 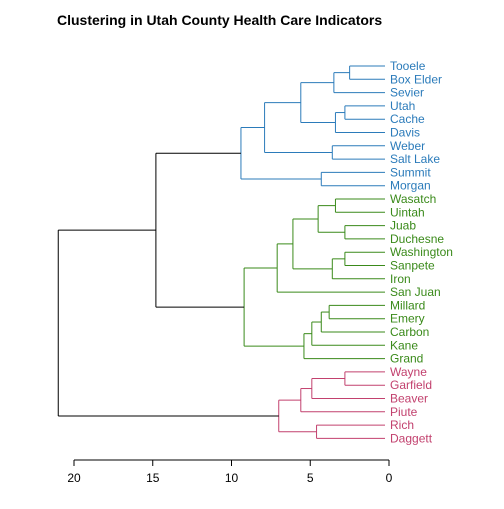 What do you see at coordinates (411, 438) in the screenshot?
I see `leaf-label: Daggett` at bounding box center [411, 438].